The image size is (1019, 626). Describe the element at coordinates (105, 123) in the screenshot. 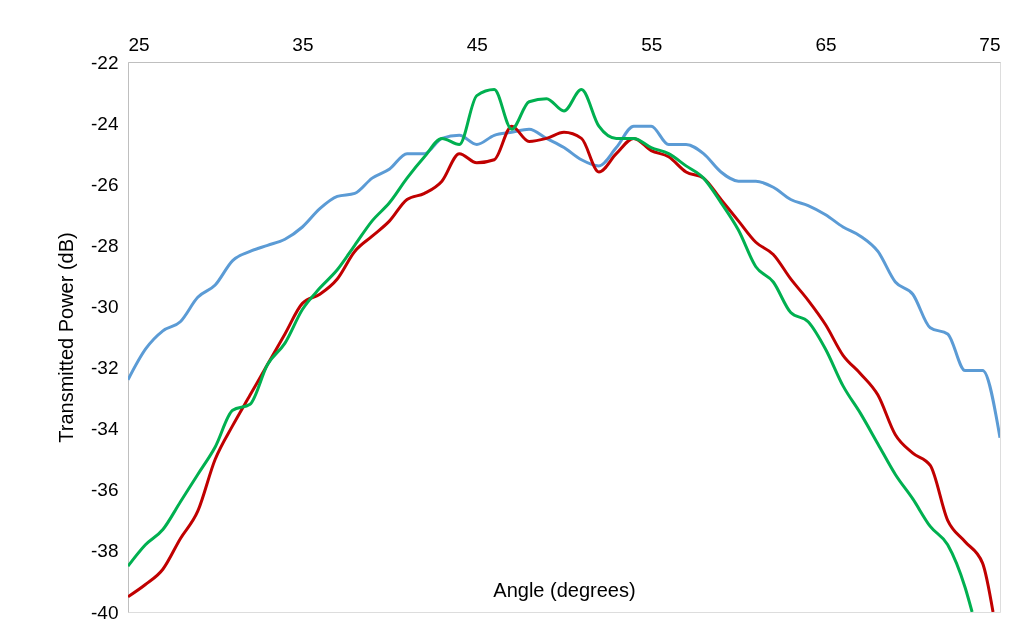

I see `y-tick-label: -24` at that location.